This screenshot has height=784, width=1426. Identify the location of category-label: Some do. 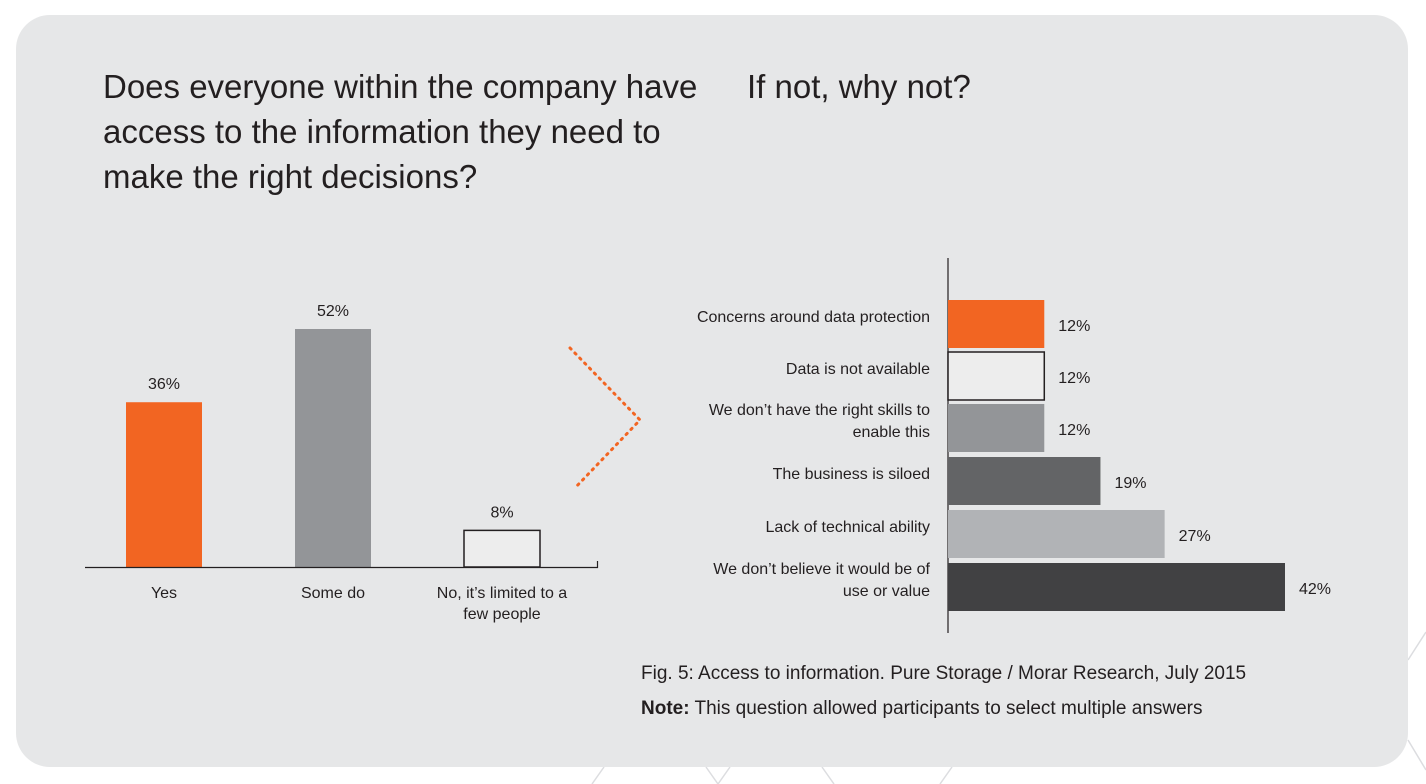
(333, 593).